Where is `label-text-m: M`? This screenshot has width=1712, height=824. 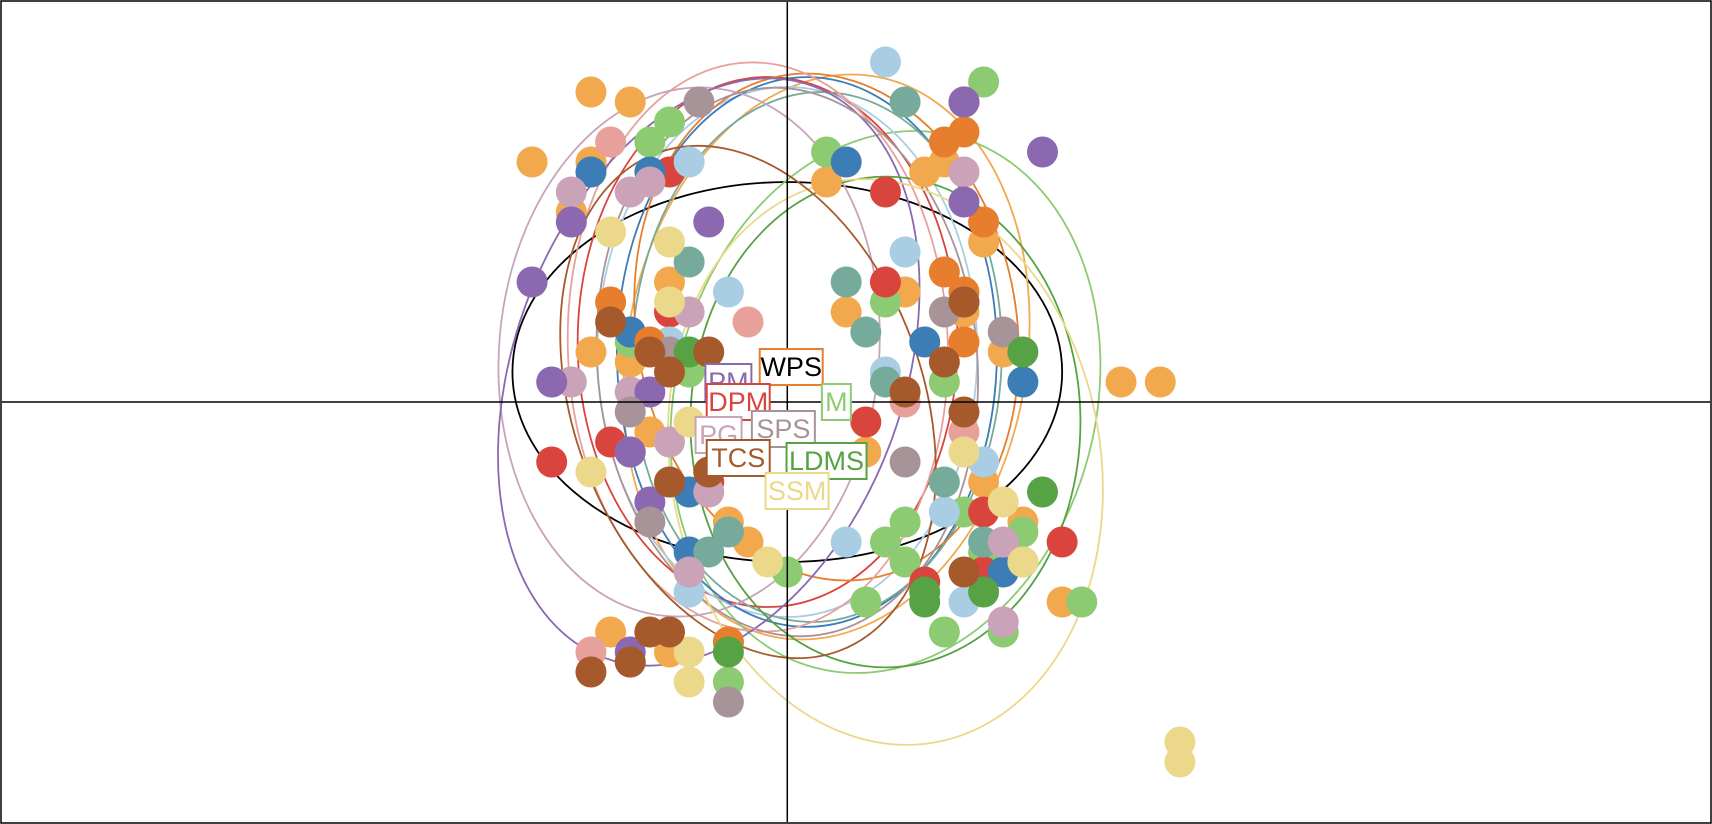 label-text-m: M is located at coordinates (836, 402).